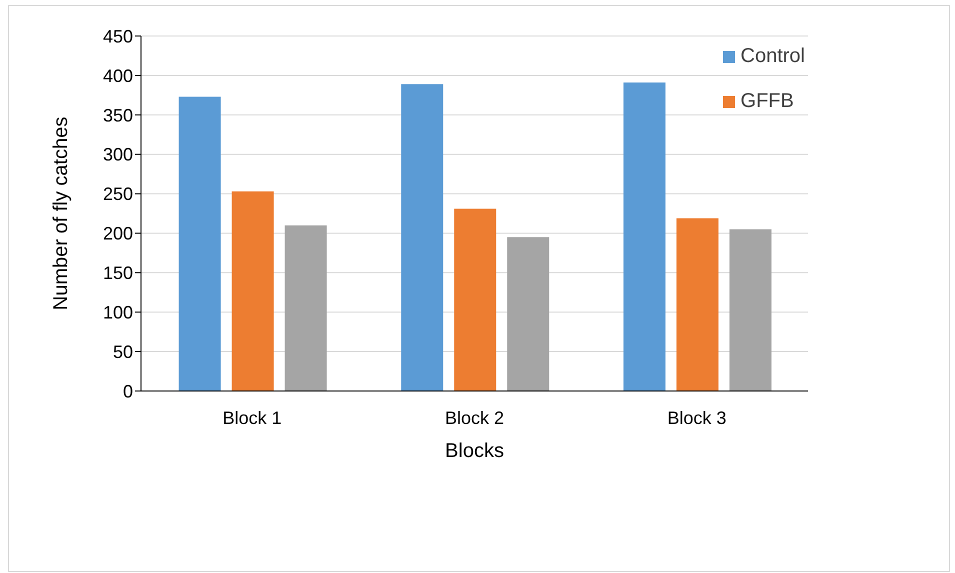  I want to click on y-tick-label: 100, so click(117, 312).